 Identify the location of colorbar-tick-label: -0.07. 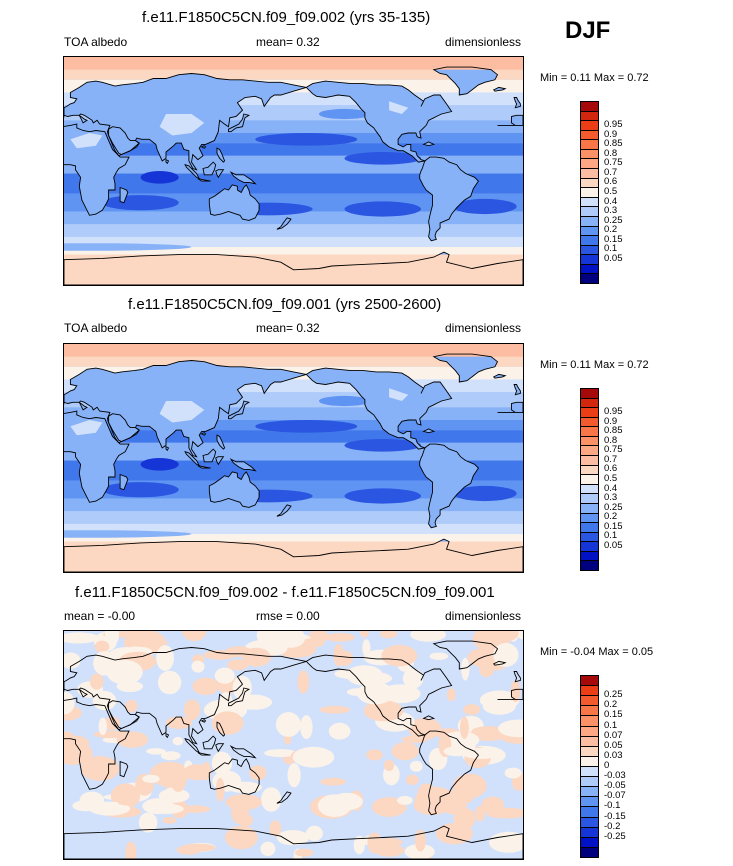
(615, 796).